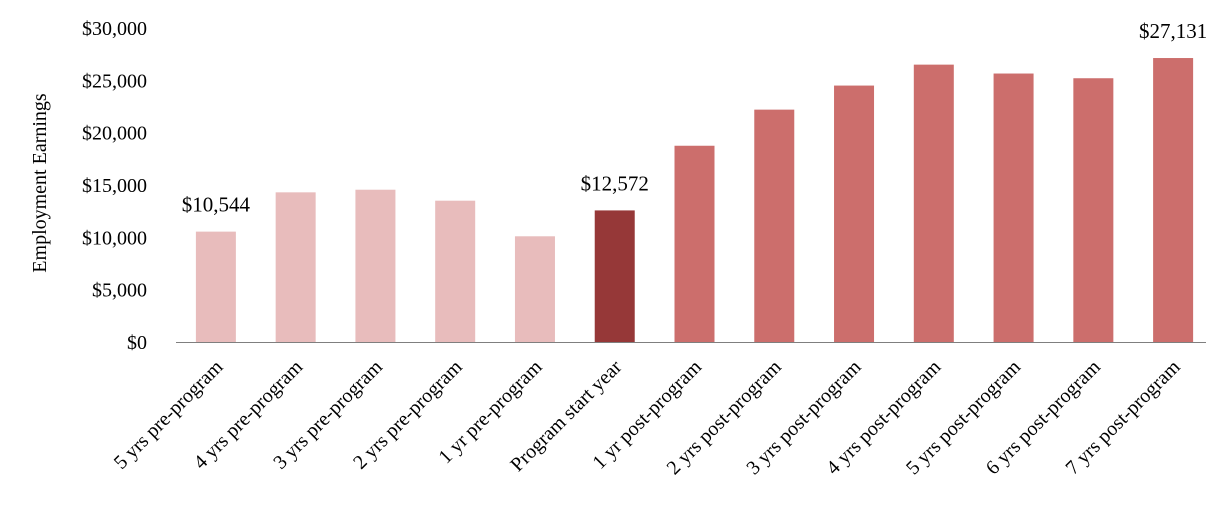 This screenshot has width=1210, height=519. What do you see at coordinates (615, 183) in the screenshot?
I see `data-label: $12,572` at bounding box center [615, 183].